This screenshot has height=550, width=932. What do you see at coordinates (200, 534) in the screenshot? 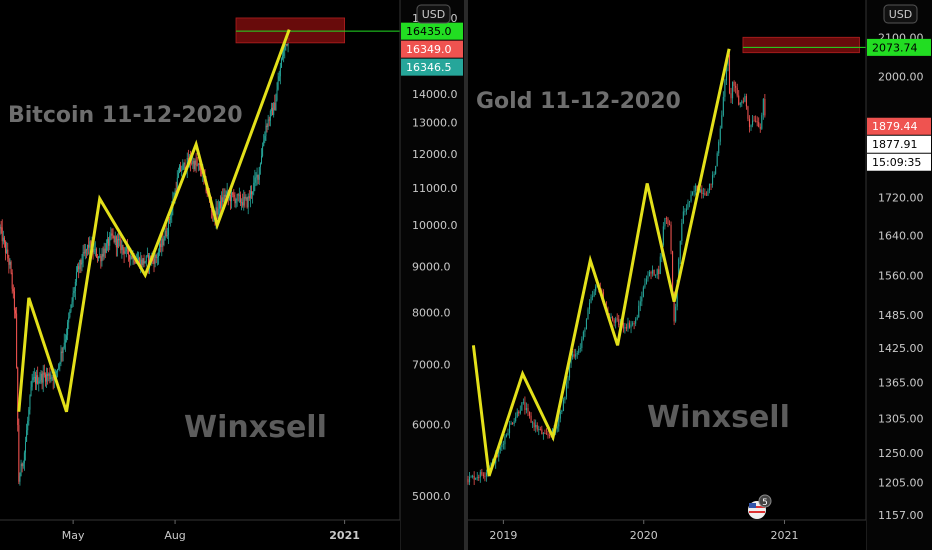
I see `bitcoin-time-axis: May Aug 2021` at bounding box center [200, 534].